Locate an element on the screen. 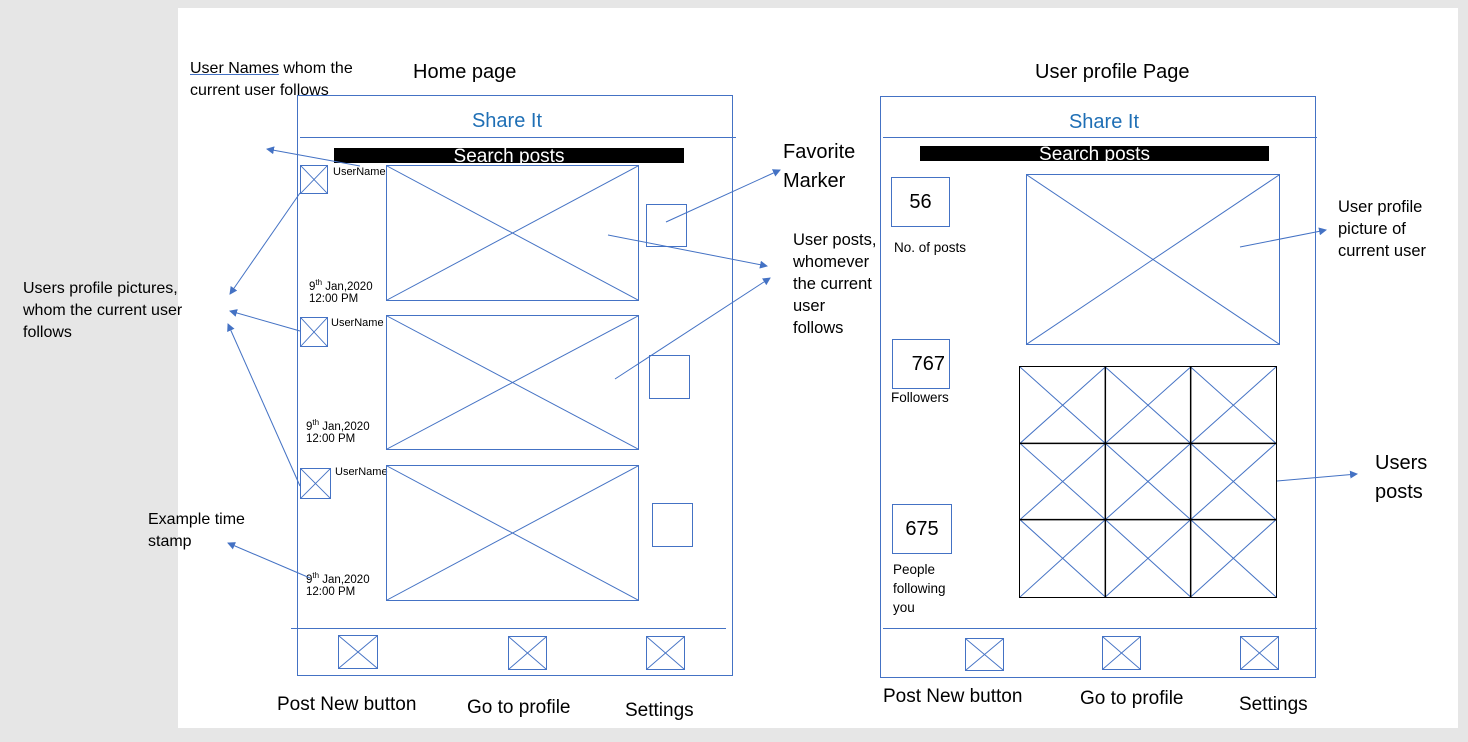 This screenshot has width=1468, height=742. stat-posts-count: 56 is located at coordinates (920, 202).